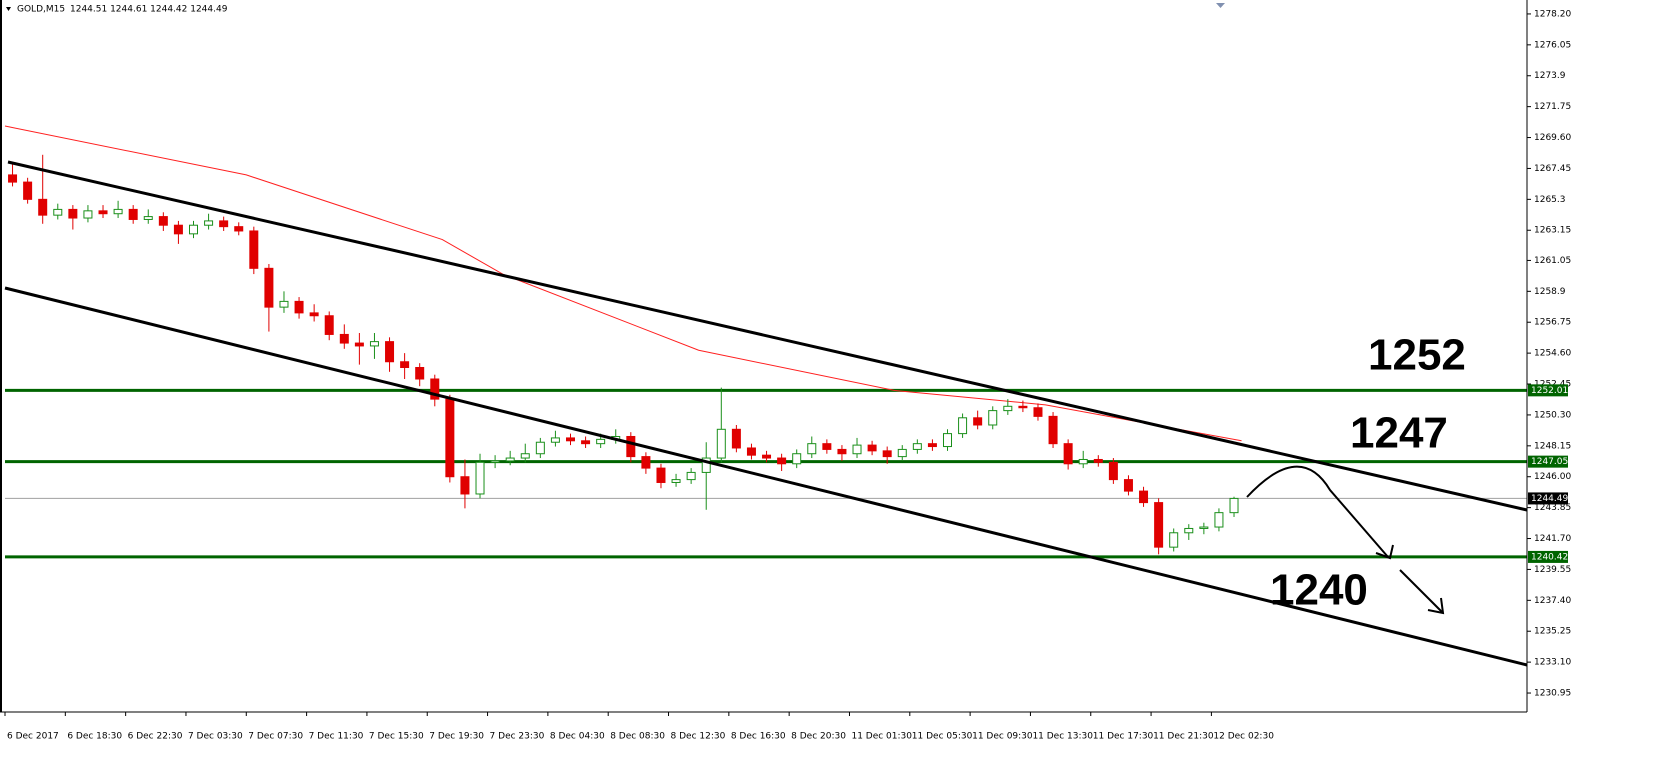 The width and height of the screenshot is (1668, 765). What do you see at coordinates (1123, 737) in the screenshot?
I see `x-tick-label: 11 Dec 17:30` at bounding box center [1123, 737].